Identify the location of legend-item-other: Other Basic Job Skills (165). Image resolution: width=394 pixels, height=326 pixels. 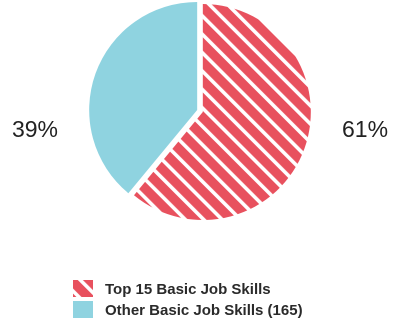
(188, 310).